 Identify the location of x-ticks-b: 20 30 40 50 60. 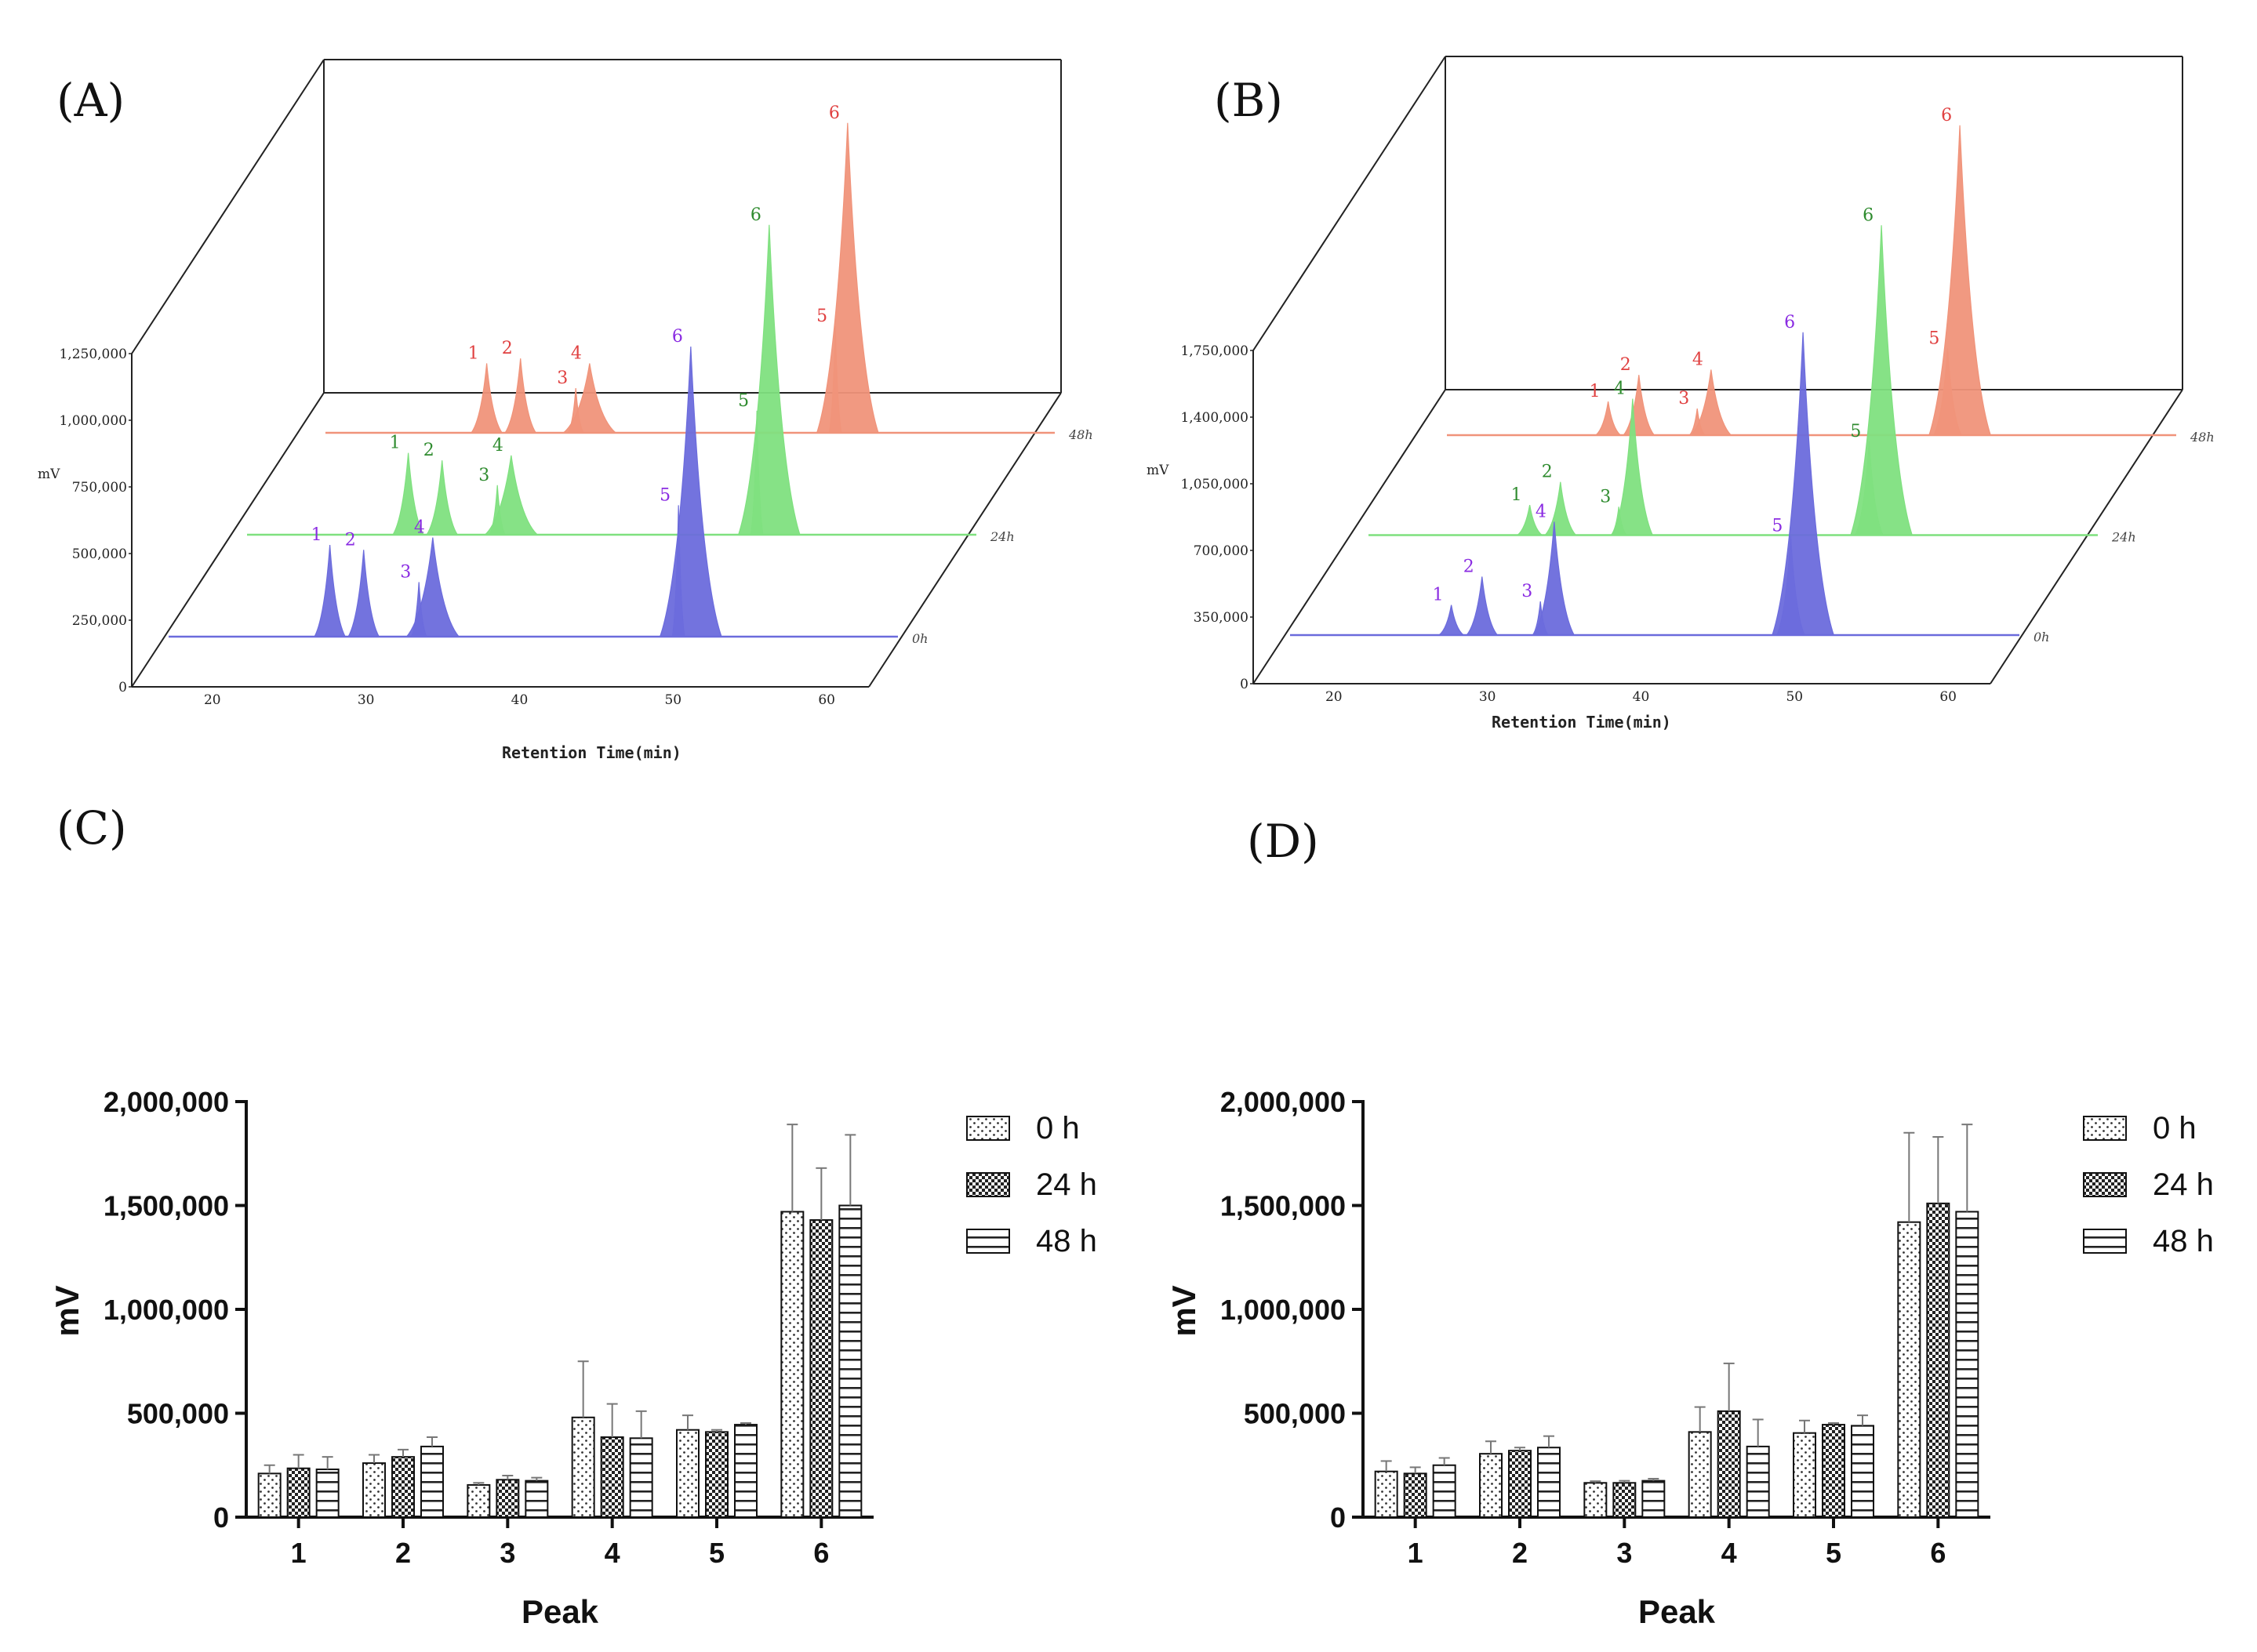
(1641, 697).